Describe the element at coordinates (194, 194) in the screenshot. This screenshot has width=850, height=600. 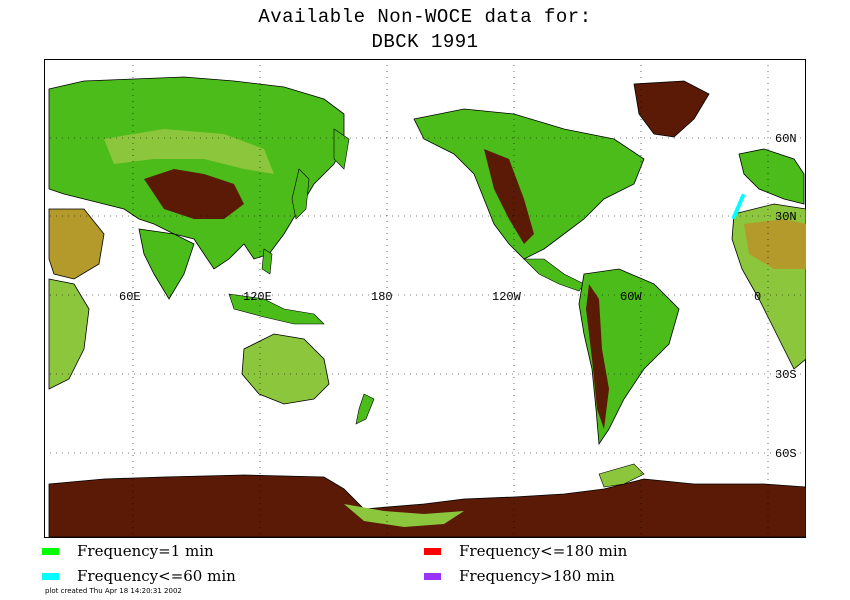
I see `tibet-plateau` at that location.